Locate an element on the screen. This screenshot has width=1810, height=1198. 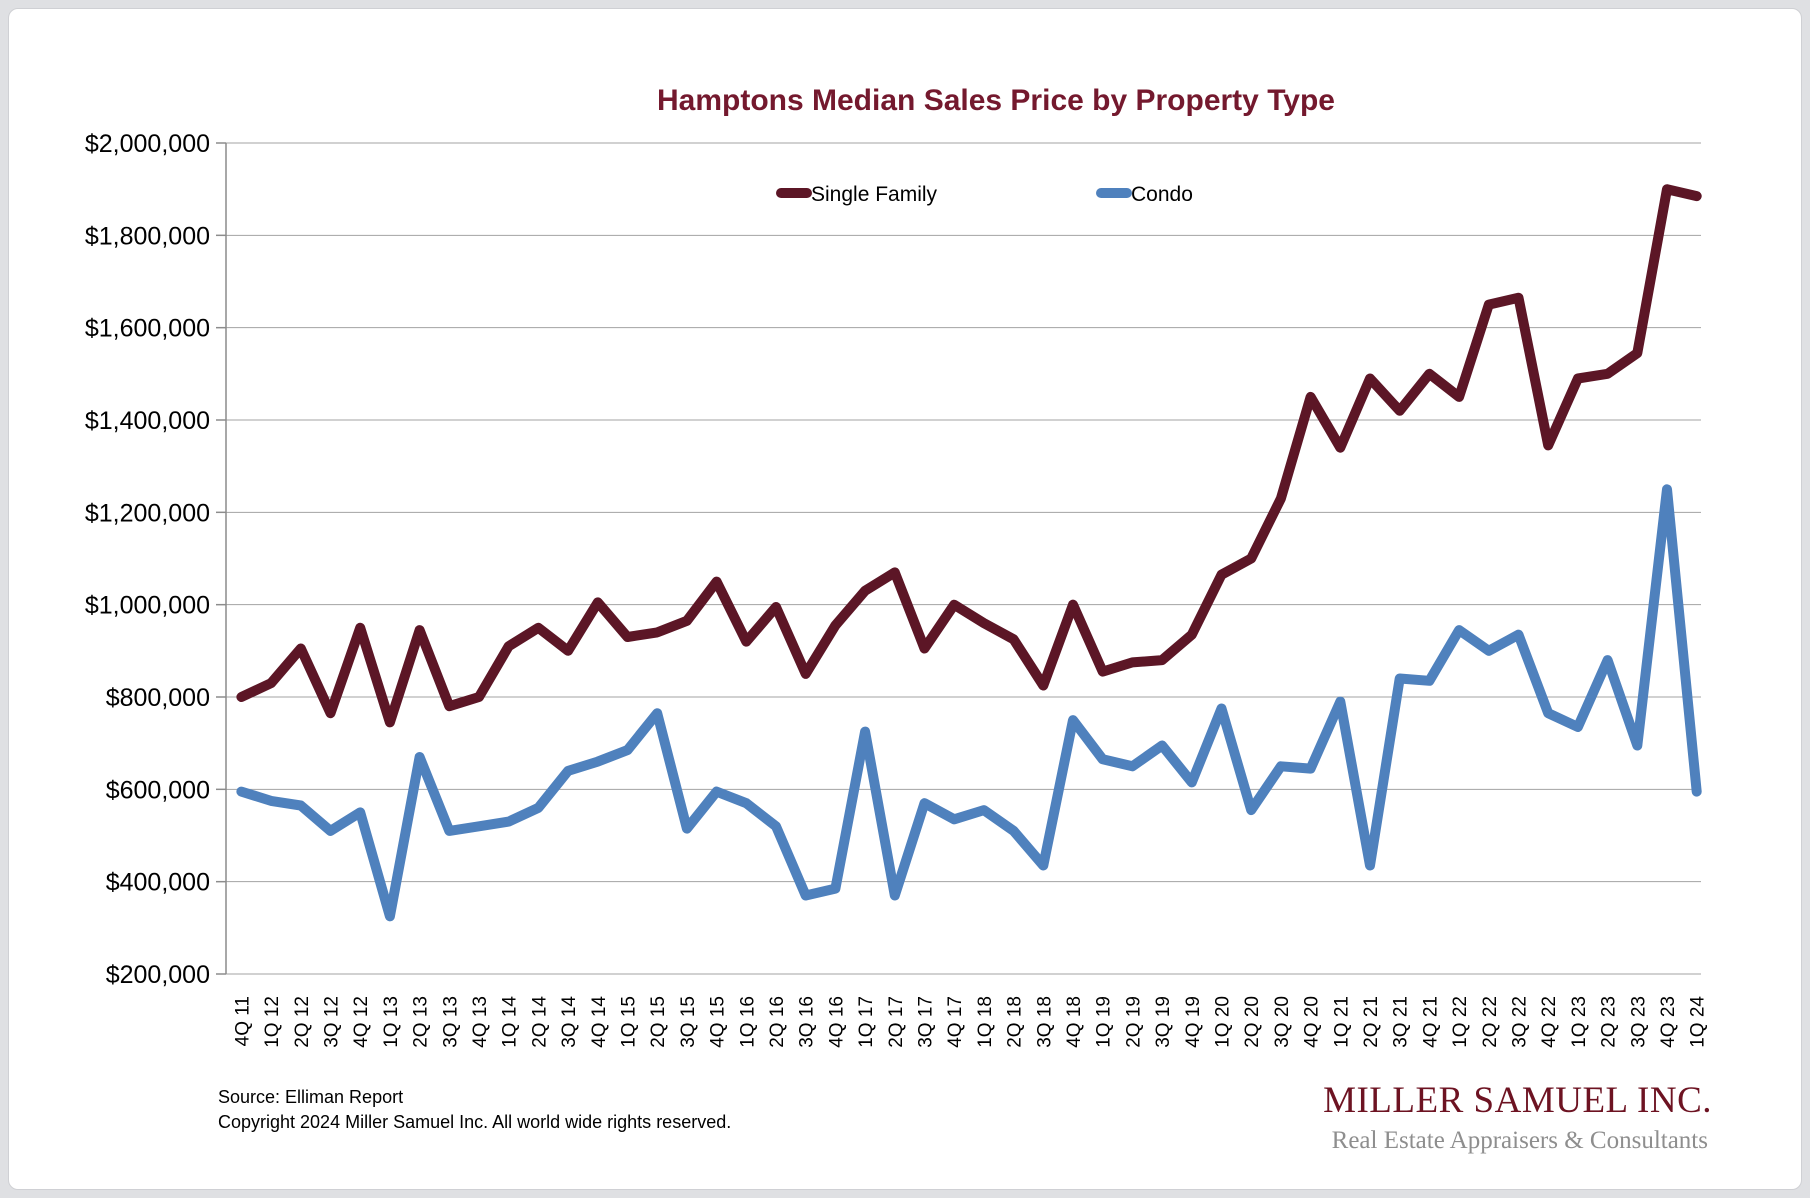
y-tick-label: $1,600,000 is located at coordinates (147, 329).